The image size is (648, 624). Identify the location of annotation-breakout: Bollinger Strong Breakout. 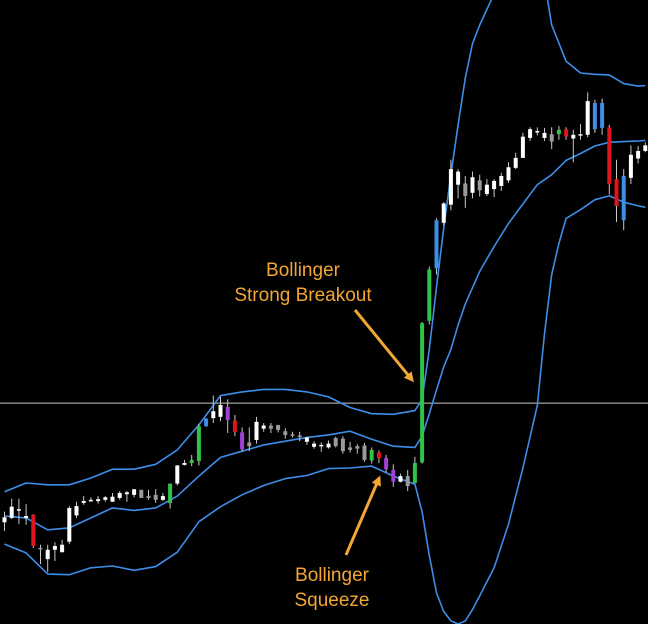
(324, 321).